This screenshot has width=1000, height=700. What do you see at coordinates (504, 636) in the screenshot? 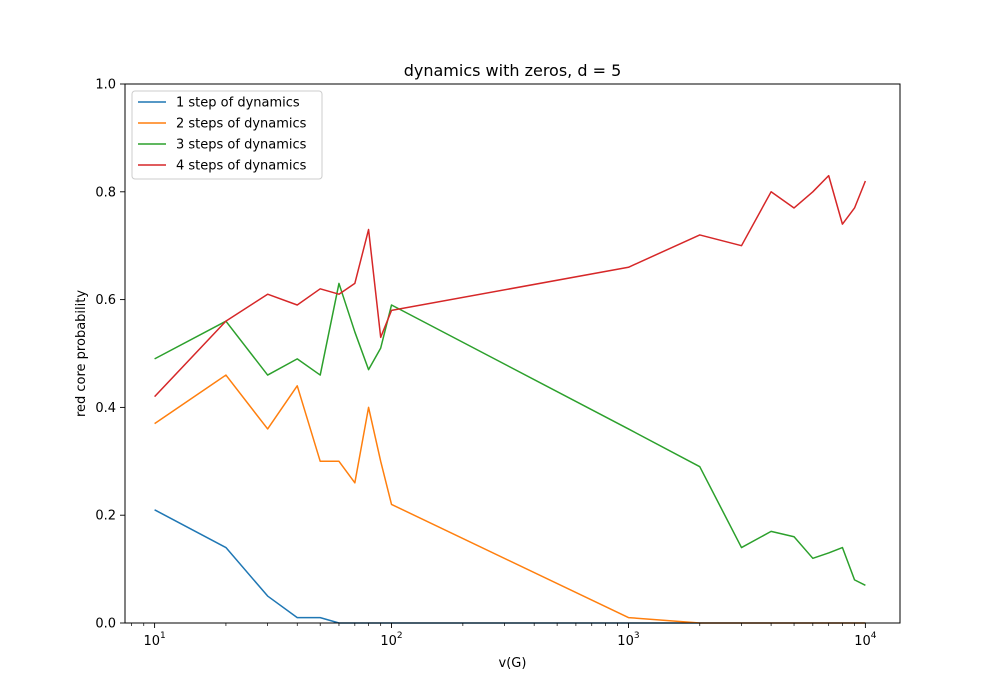
I see `x-axis: 10¹ 10² 10³ 10⁴` at bounding box center [504, 636].